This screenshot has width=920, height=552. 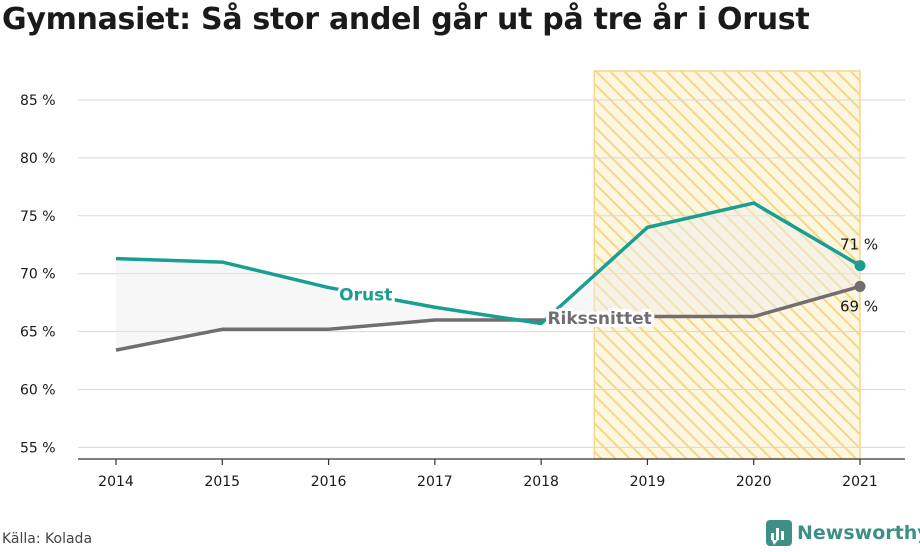 What do you see at coordinates (47, 539) in the screenshot?
I see `source-note: Källa: Kolada` at bounding box center [47, 539].